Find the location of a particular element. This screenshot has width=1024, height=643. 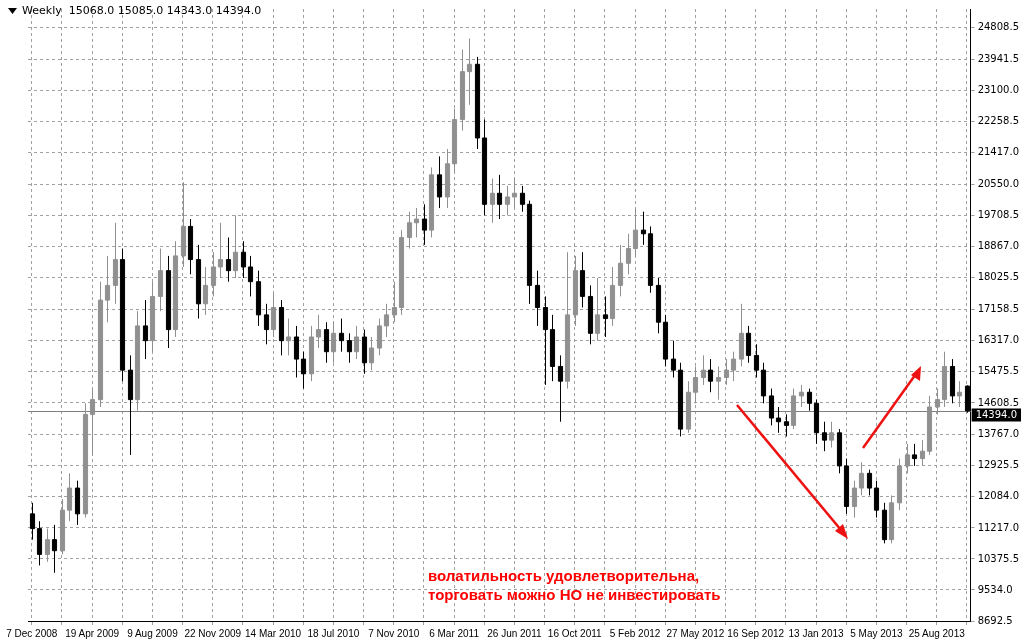

y-tick-label: 19708.5 is located at coordinates (998, 214).